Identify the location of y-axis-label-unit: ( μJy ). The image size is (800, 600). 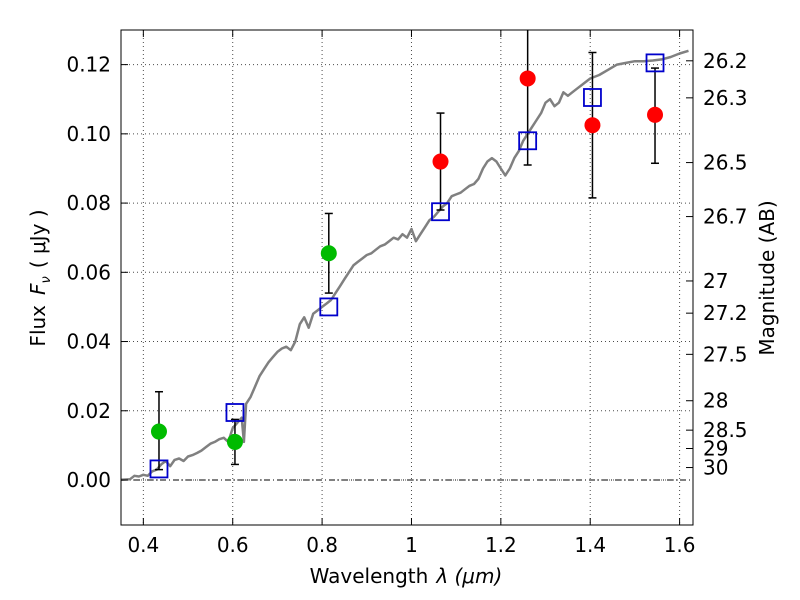
(38, 238).